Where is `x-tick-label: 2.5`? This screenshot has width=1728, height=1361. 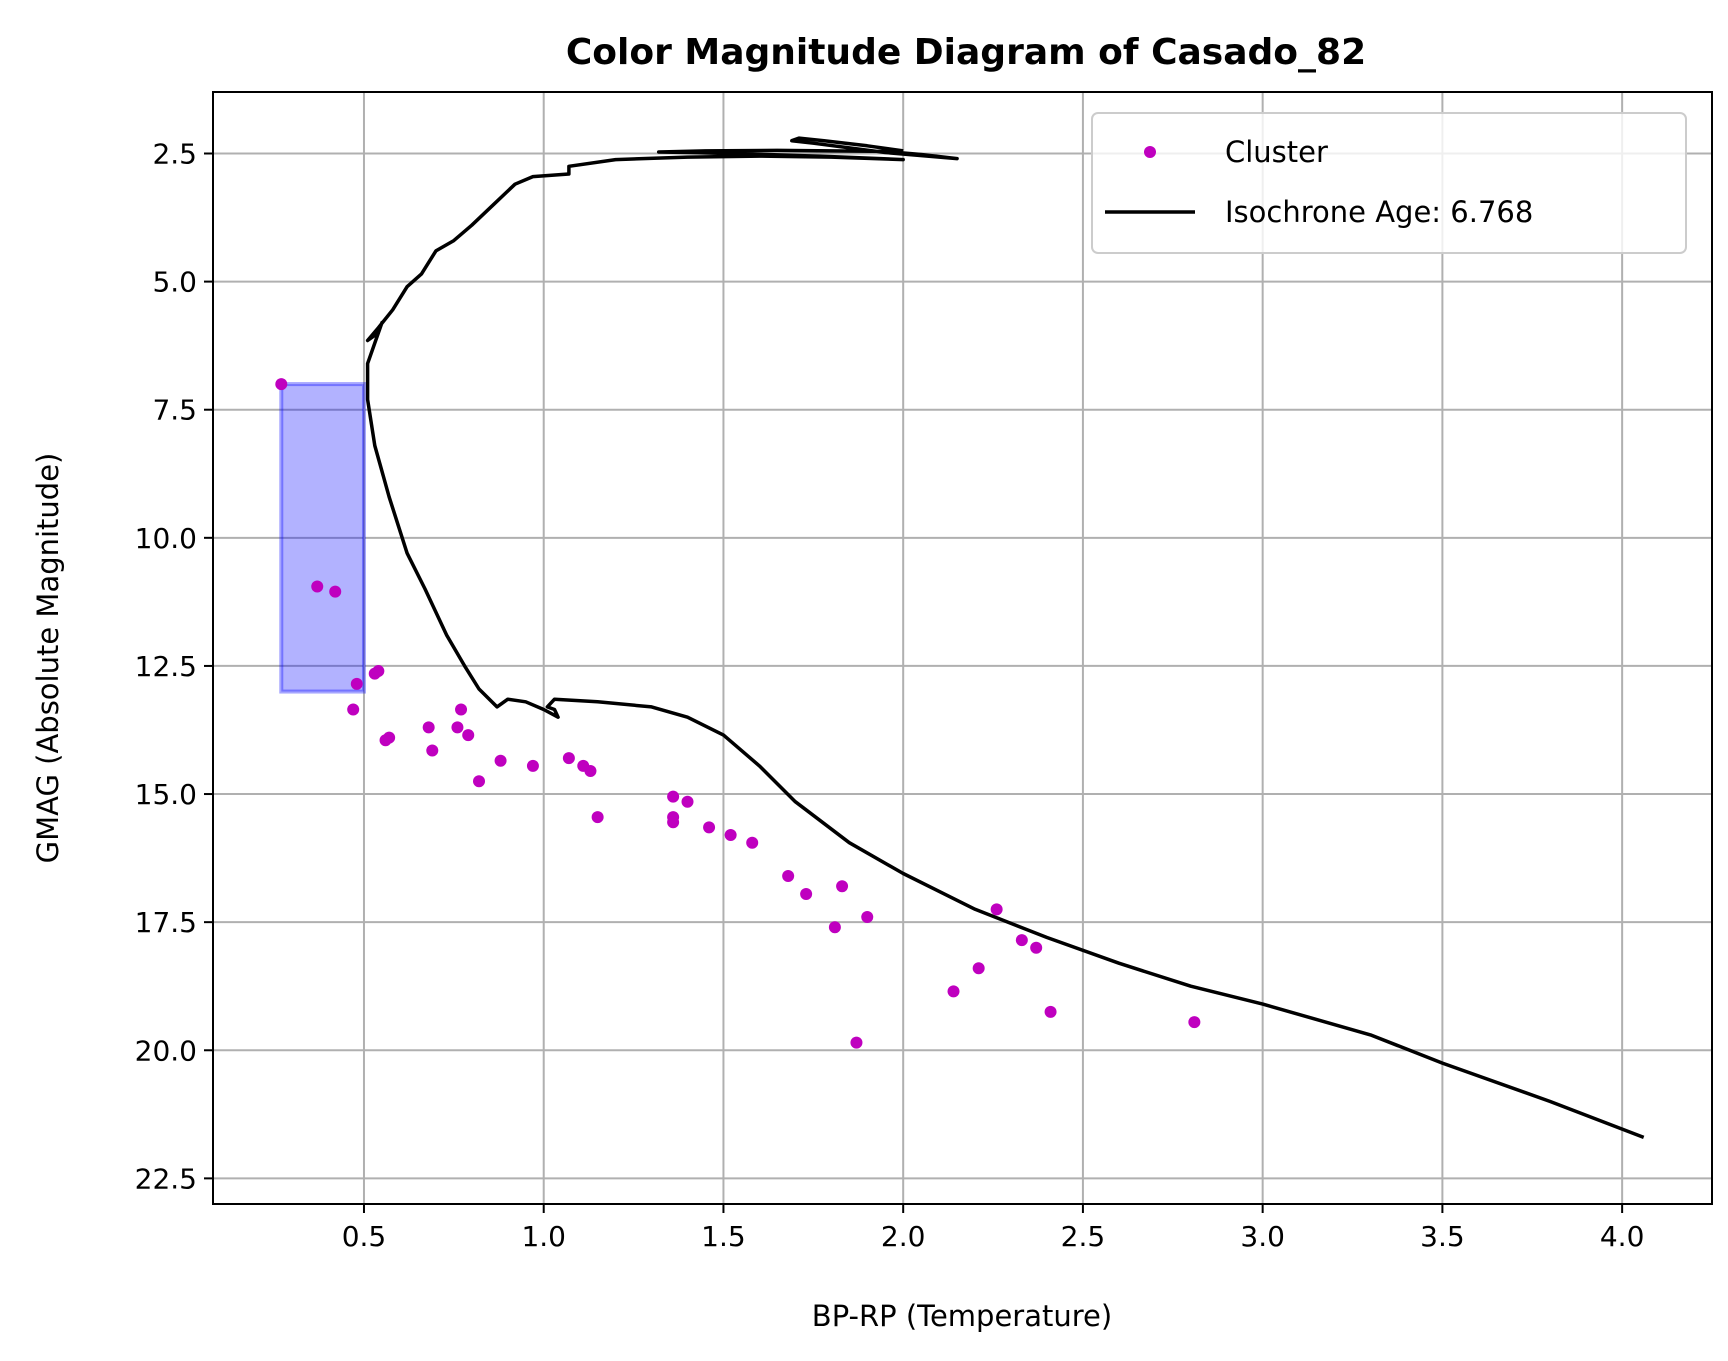 x-tick-label: 2.5 is located at coordinates (1083, 1236).